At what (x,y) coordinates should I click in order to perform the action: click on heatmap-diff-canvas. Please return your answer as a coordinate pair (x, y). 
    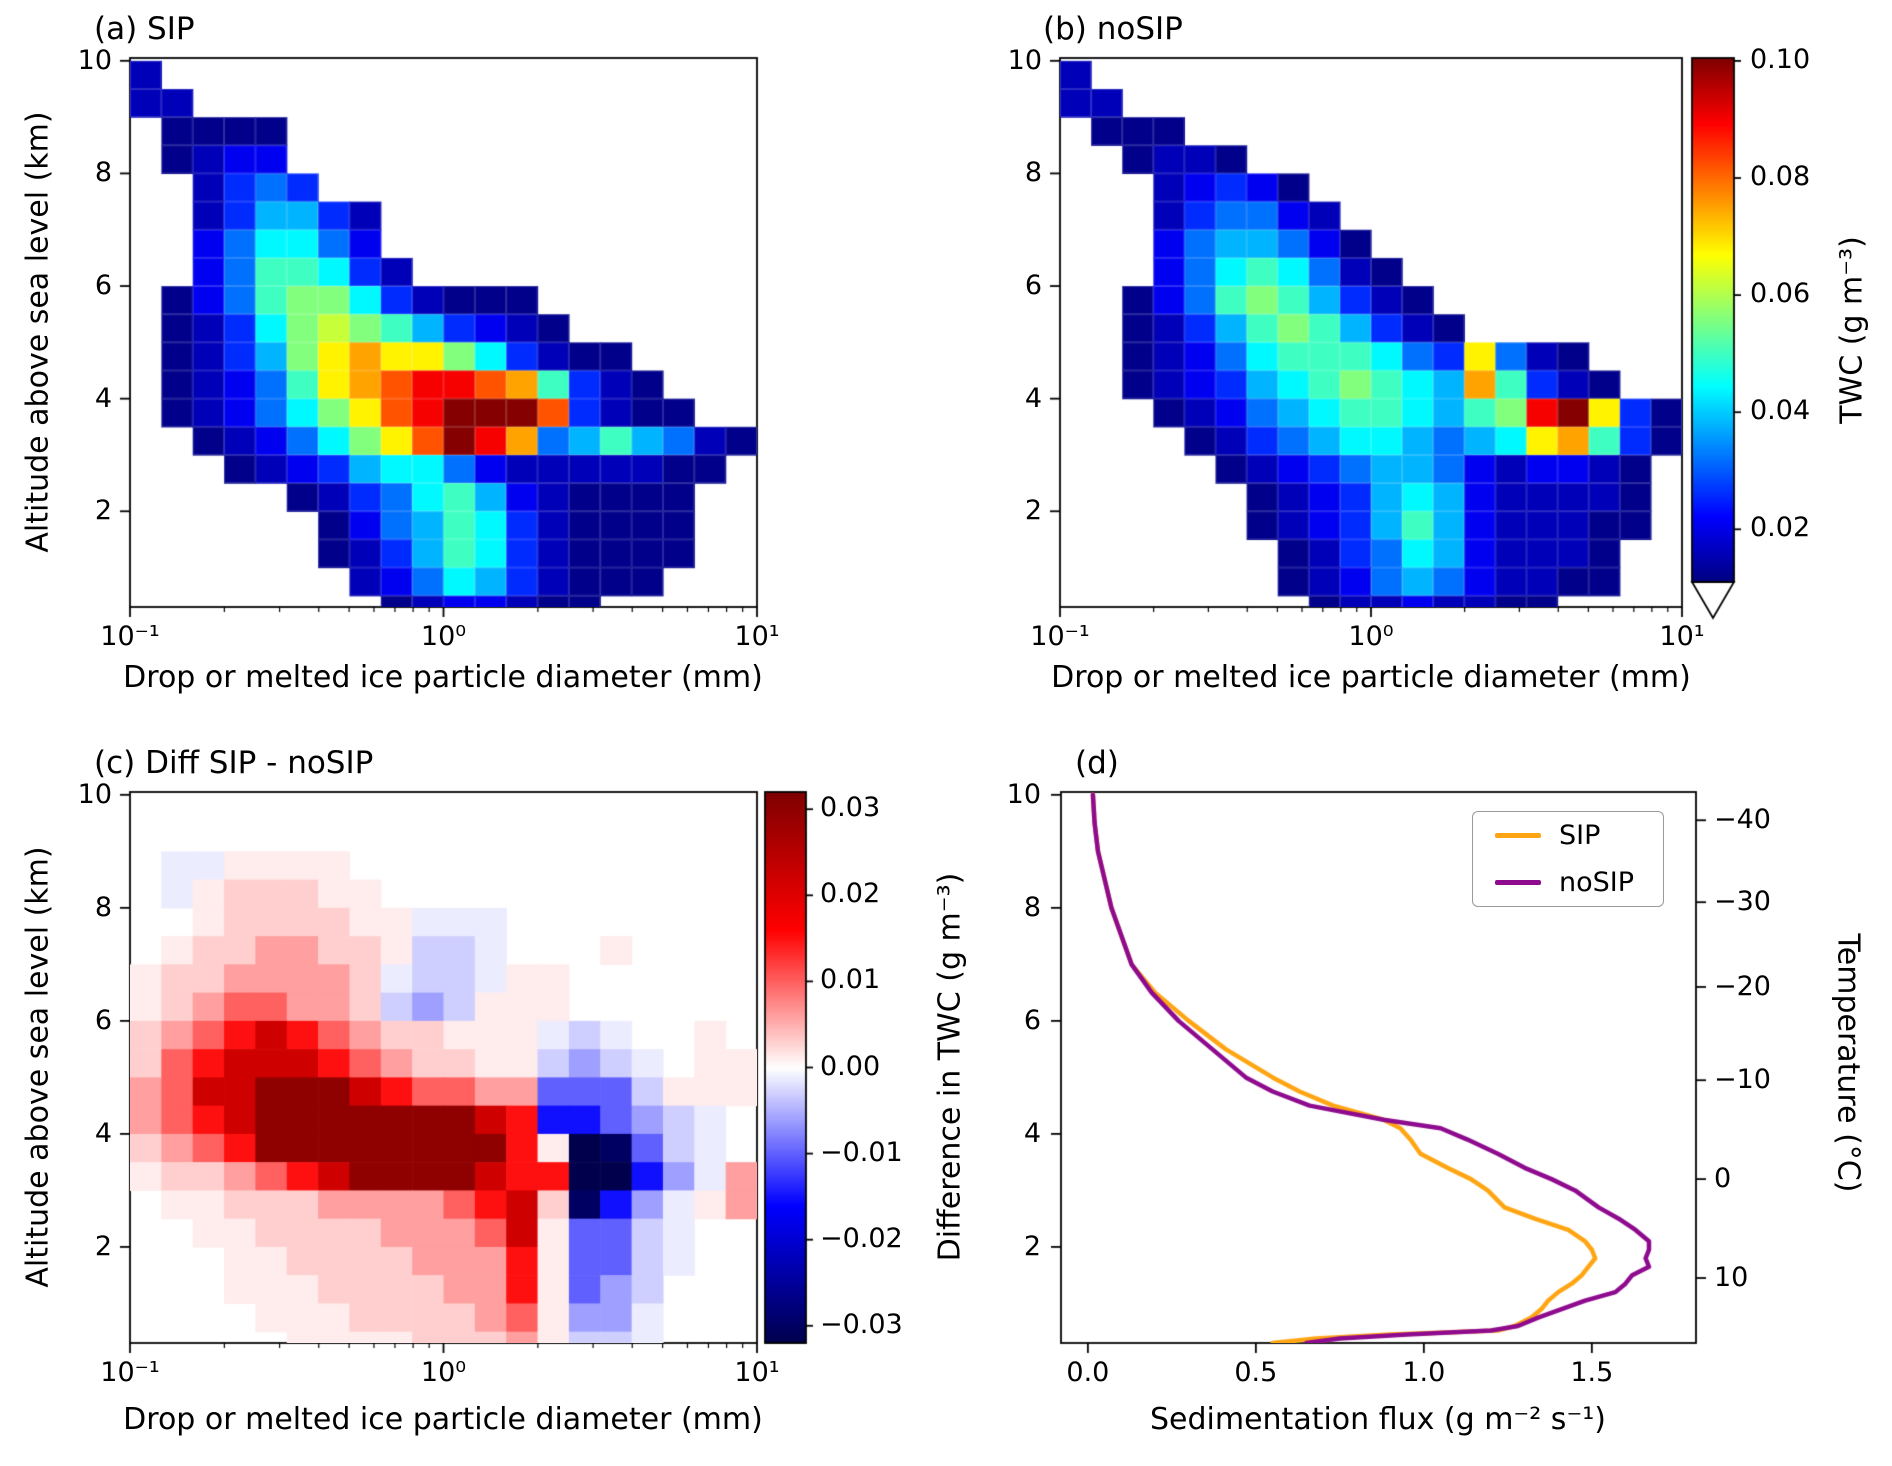
    Looking at the image, I should click on (443, 1067).